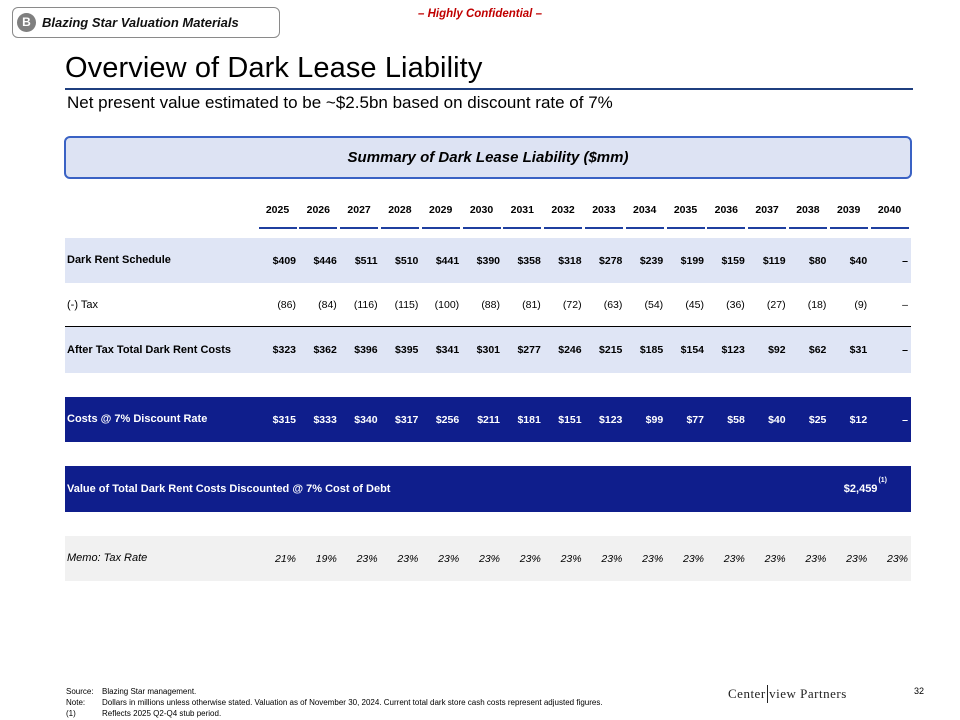 This screenshot has width=960, height=720. What do you see at coordinates (365, 305) in the screenshot?
I see `value-cell: (116)` at bounding box center [365, 305].